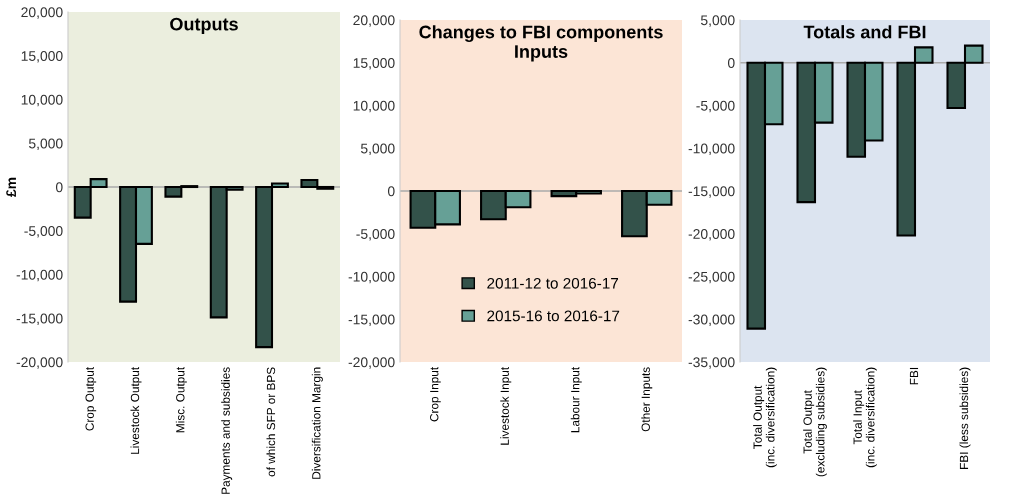 This screenshot has width=1009, height=496. What do you see at coordinates (711, 320) in the screenshot?
I see `y-tick-label: -30,000` at bounding box center [711, 320].